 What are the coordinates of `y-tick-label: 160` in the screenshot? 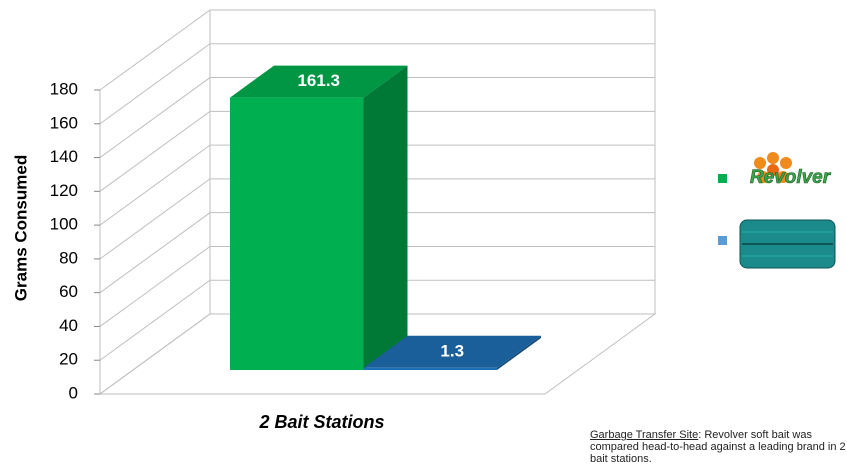 It's located at (64, 122).